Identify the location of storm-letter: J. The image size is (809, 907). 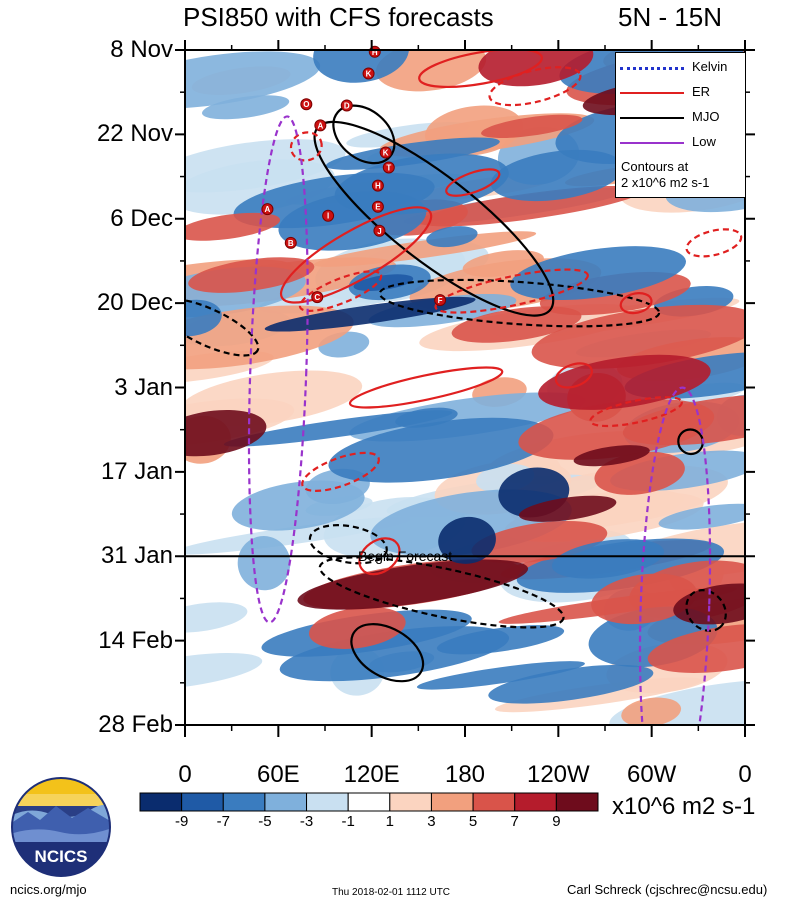
(379, 231).